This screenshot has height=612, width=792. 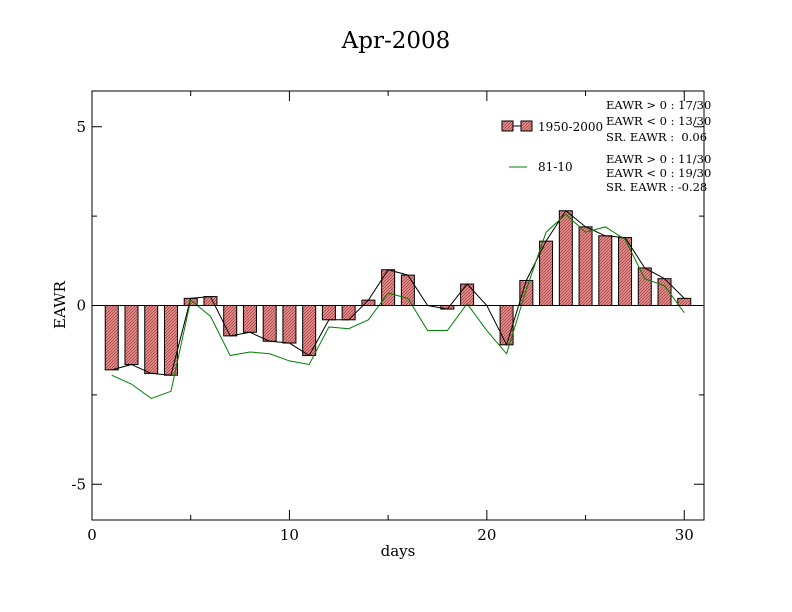 What do you see at coordinates (659, 159) in the screenshot?
I see `stat-recent-positive: EAWR > 0 : 11/30` at bounding box center [659, 159].